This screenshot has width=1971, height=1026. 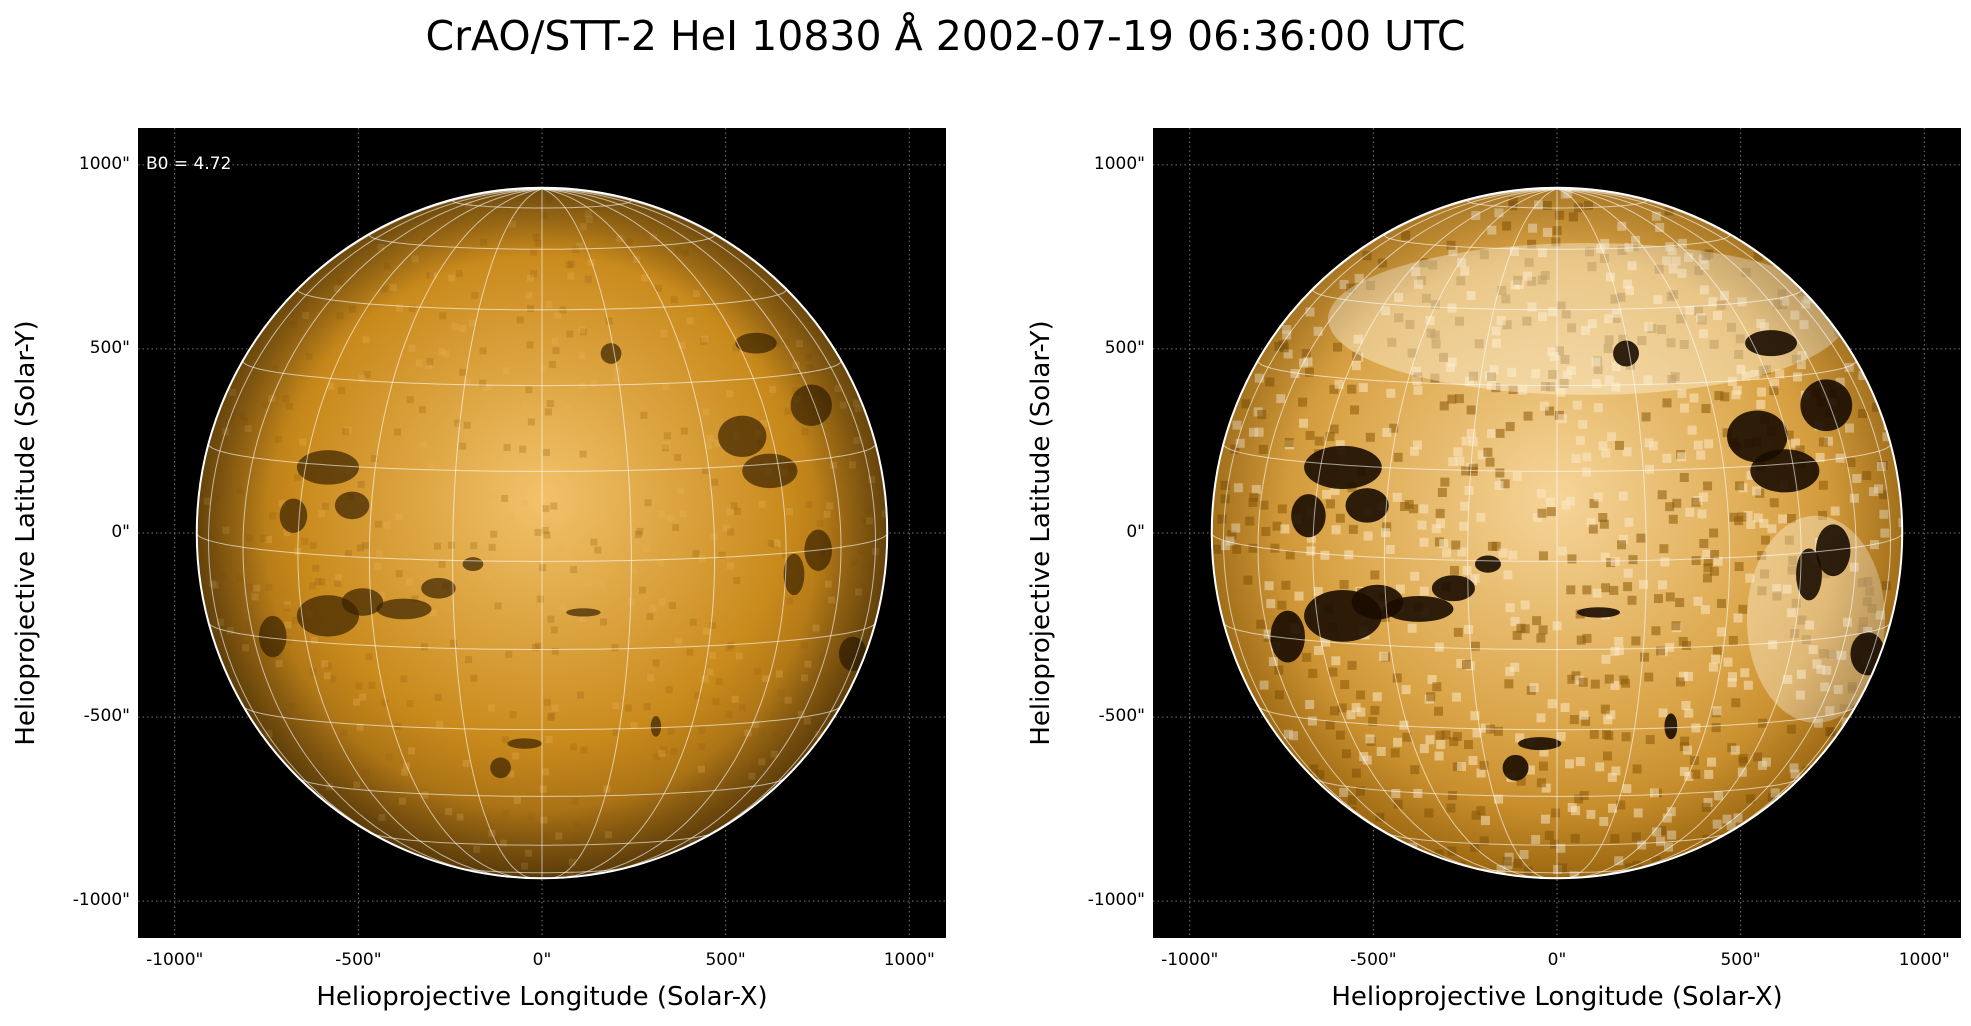 What do you see at coordinates (542, 997) in the screenshot?
I see `x-axis-title-left: Helioprojective Longitude (Solar-X)` at bounding box center [542, 997].